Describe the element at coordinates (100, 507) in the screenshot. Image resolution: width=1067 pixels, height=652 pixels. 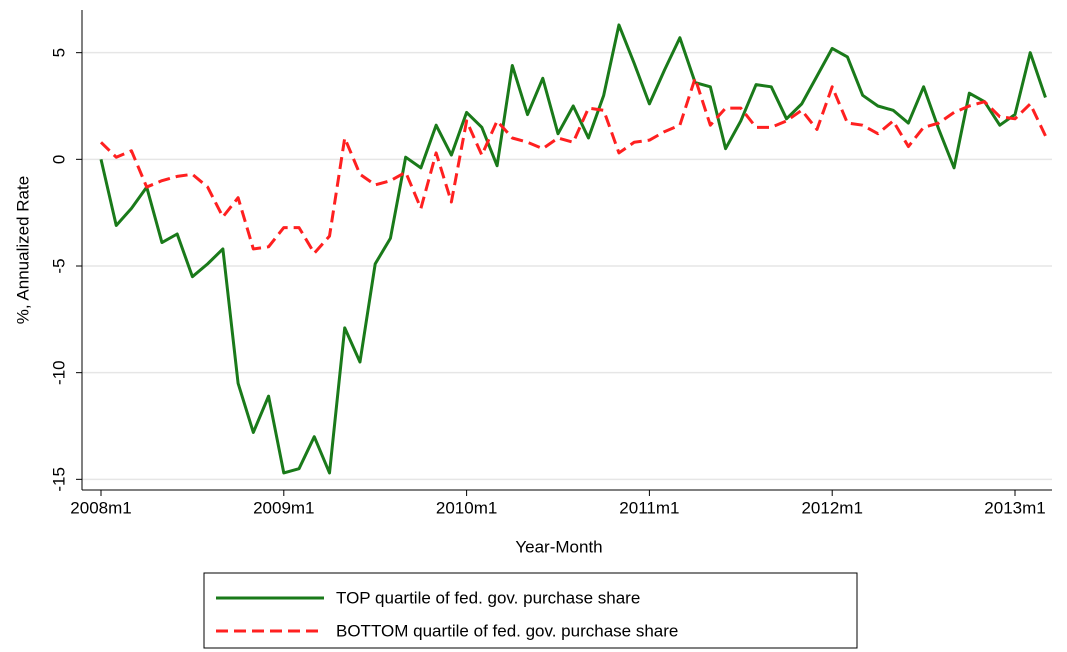
I see `x-tick-label: 2008m1` at that location.